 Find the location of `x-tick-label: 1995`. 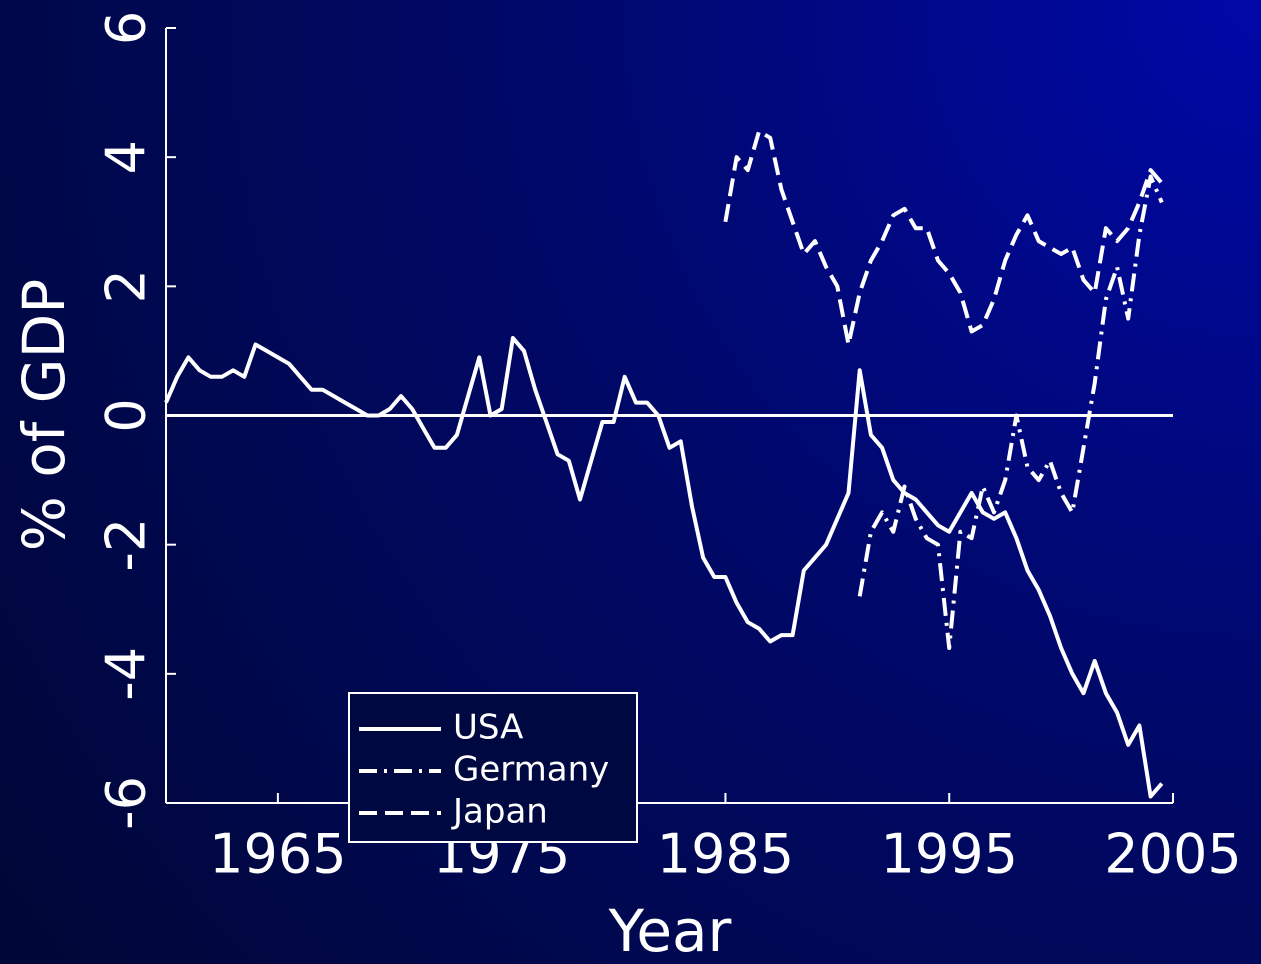

x-tick-label: 1995 is located at coordinates (949, 854).